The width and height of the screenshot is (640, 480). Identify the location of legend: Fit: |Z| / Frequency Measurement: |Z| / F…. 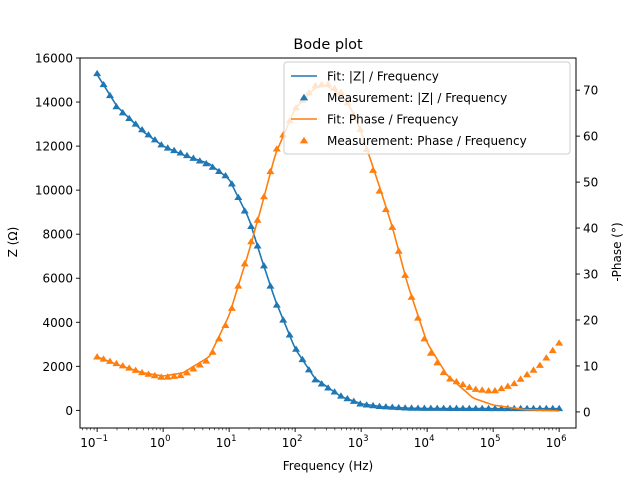
(427, 108).